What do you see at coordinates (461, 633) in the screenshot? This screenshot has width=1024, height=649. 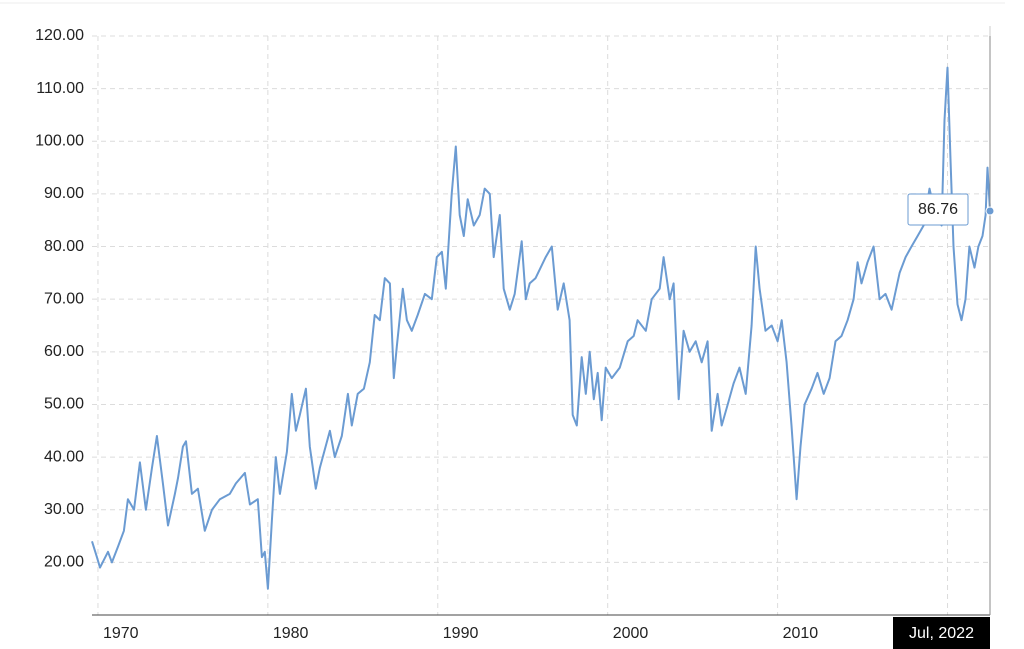 I see `x-tick-label: 1990` at bounding box center [461, 633].